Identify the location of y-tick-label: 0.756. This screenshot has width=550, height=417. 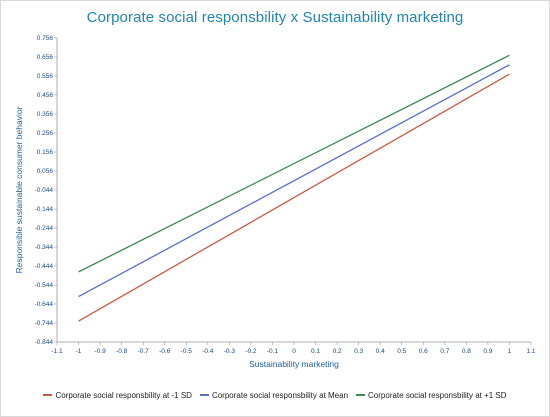
(45, 38).